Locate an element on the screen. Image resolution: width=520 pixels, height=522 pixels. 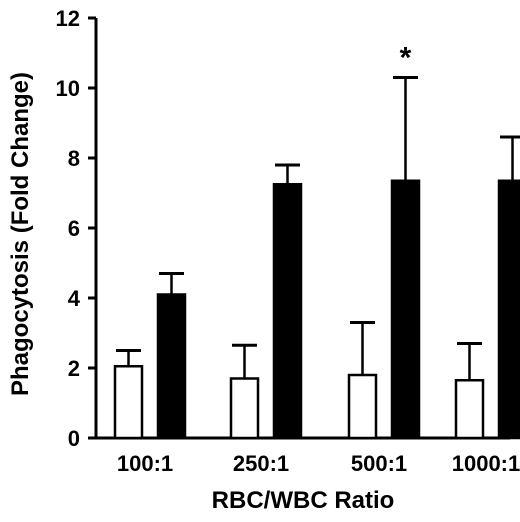
y-ticks: 0 2 4 6 8 10 12 is located at coordinates (76, 228).